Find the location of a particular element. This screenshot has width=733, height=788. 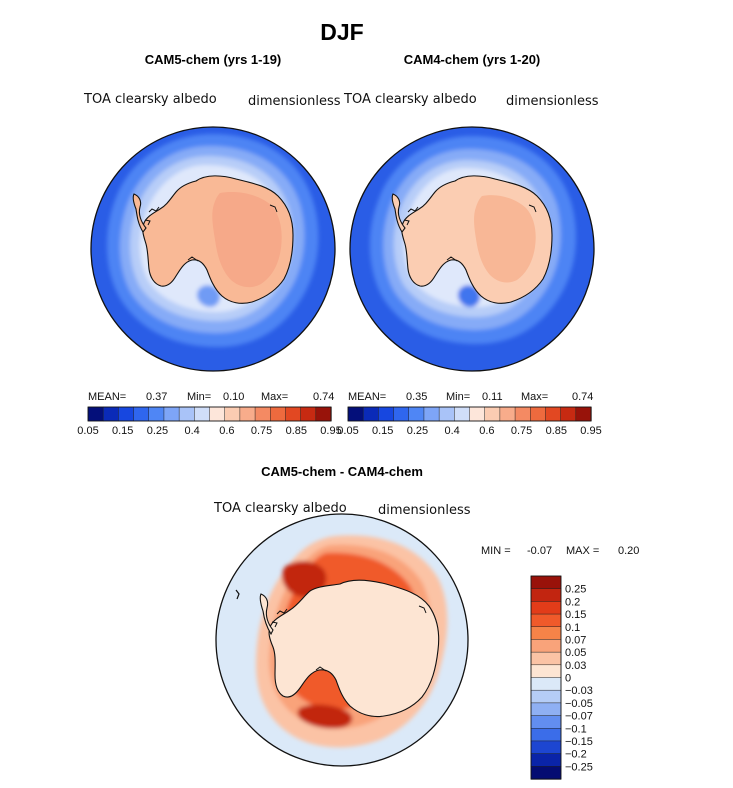

panel3-colorbar-tick-label: 0.1 is located at coordinates (572, 628).